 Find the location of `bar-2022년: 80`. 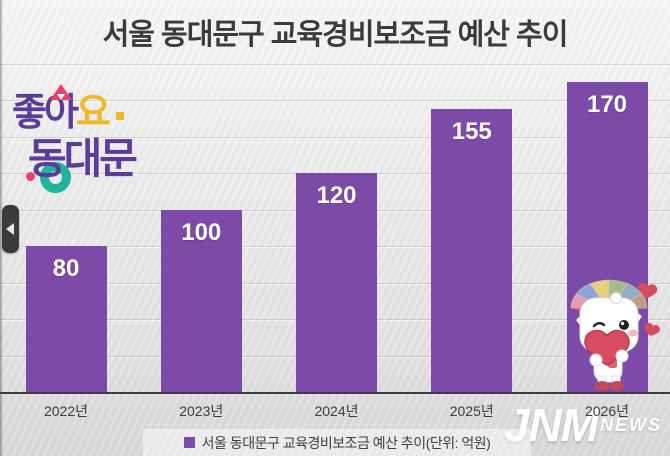

bar-2022년: 80 is located at coordinates (66, 319).